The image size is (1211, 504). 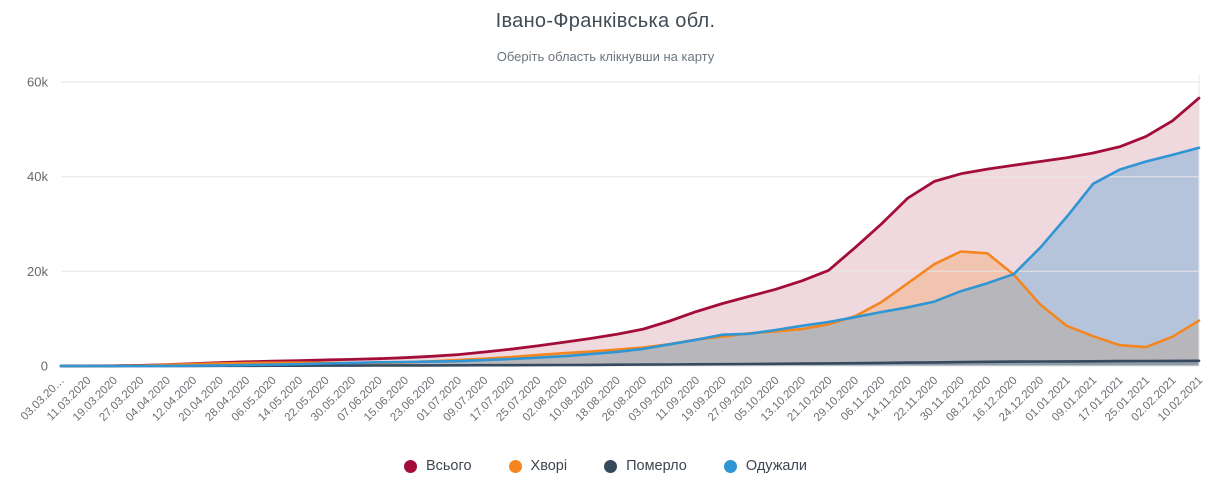 What do you see at coordinates (515, 466) in the screenshot?
I see `legend-marker-sick` at bounding box center [515, 466].